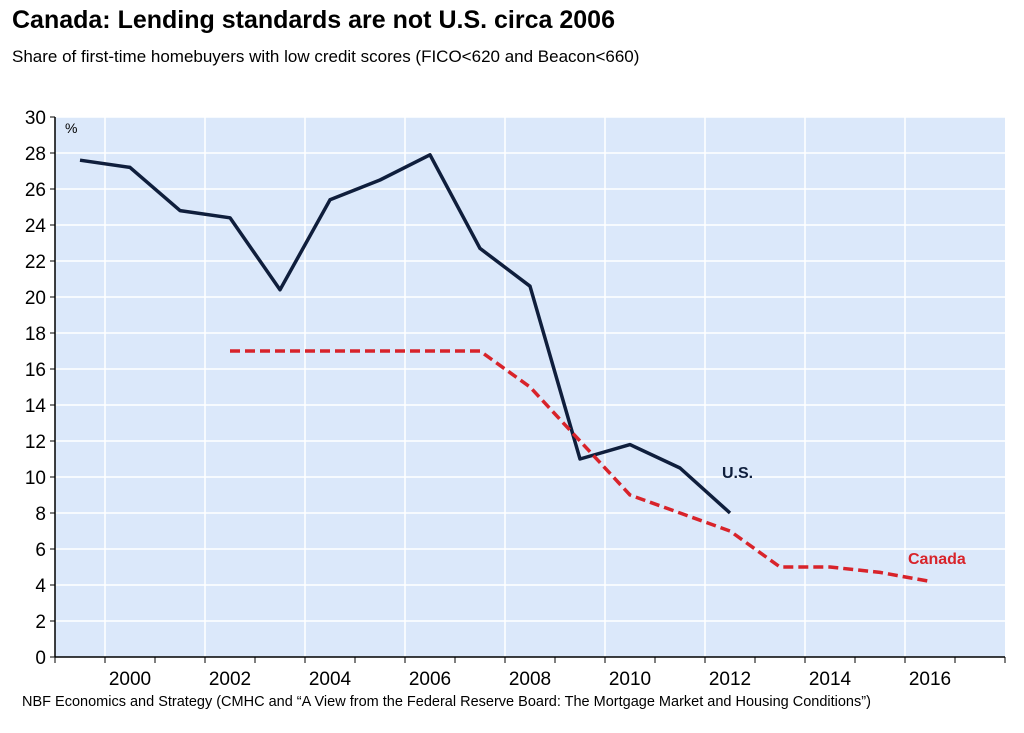 The width and height of the screenshot is (1024, 733). What do you see at coordinates (40, 586) in the screenshot?
I see `y-tick-label: 4` at bounding box center [40, 586].